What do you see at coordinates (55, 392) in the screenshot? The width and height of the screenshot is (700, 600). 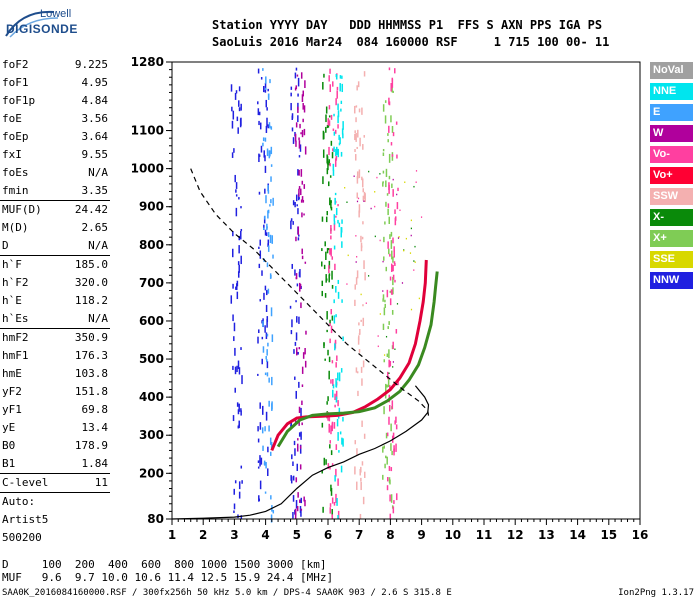 I see `parameter-row: yF2 151.8` at bounding box center [55, 392].